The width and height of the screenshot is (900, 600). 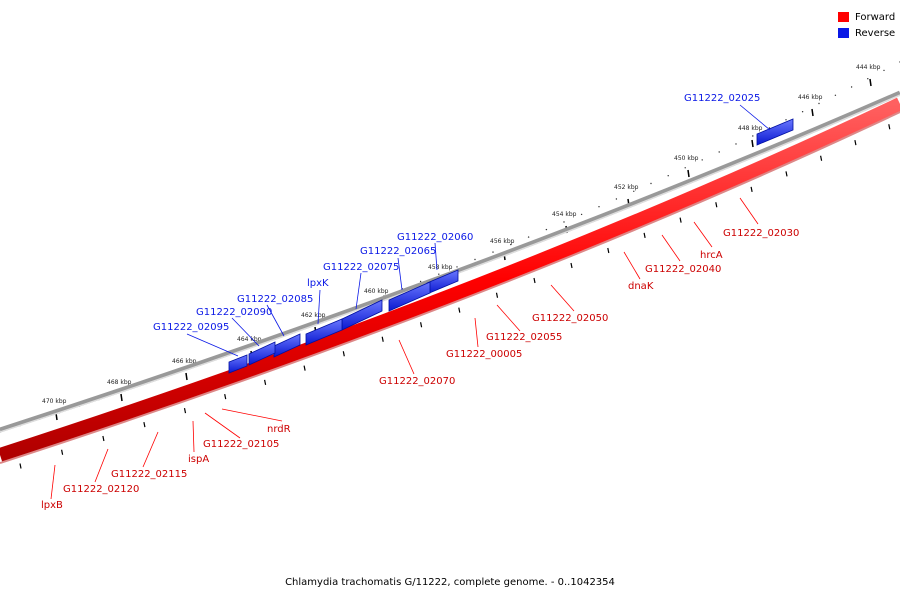 What do you see at coordinates (376, 291) in the screenshot?
I see `ruler-tick-label: 460 kbp` at bounding box center [376, 291].